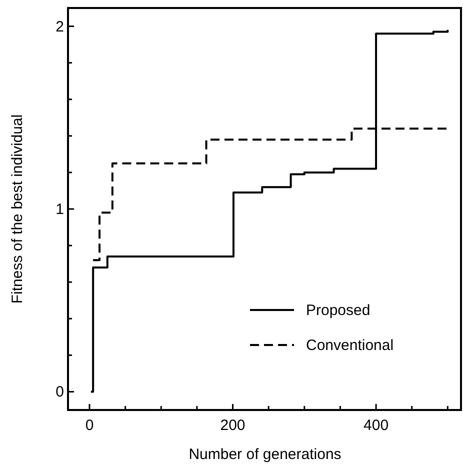  What do you see at coordinates (376, 425) in the screenshot?
I see `x-tick-label: 400` at bounding box center [376, 425].